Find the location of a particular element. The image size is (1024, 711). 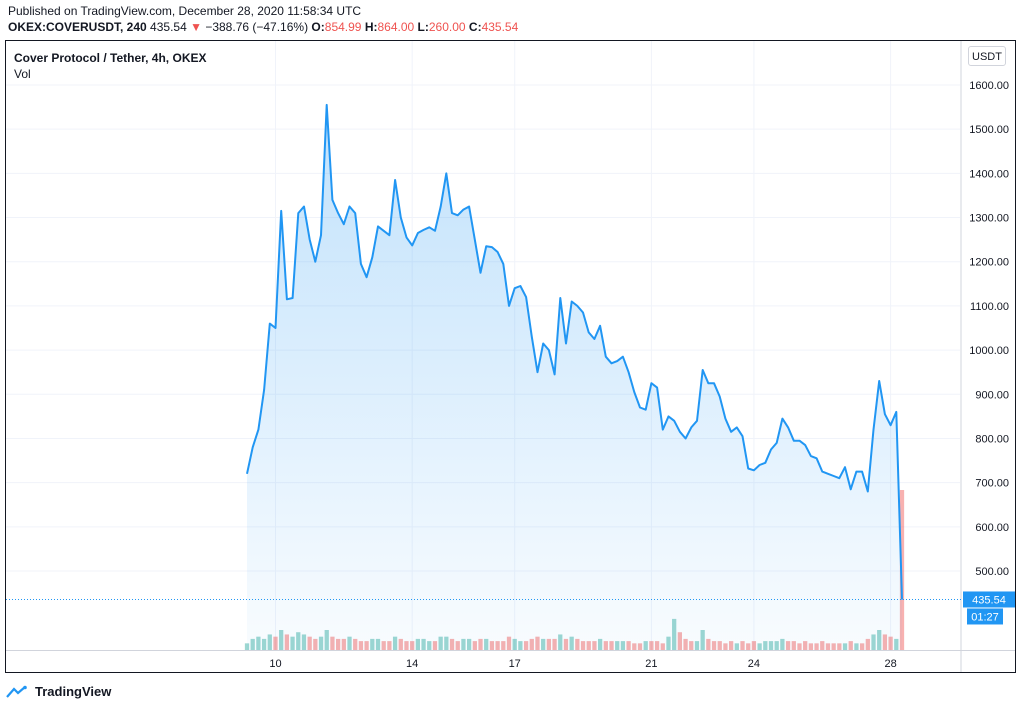

y-tick-label: 500.00 is located at coordinates (992, 572).